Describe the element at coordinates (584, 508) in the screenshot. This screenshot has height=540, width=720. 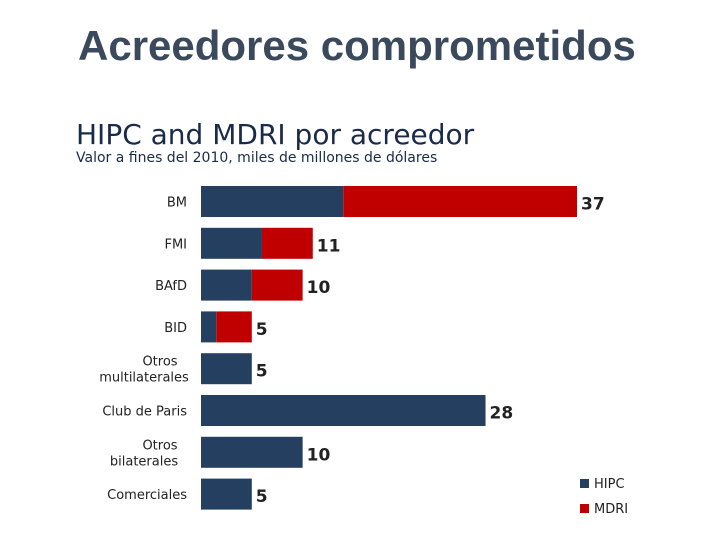
I see `legend-swatch-mdri` at that location.